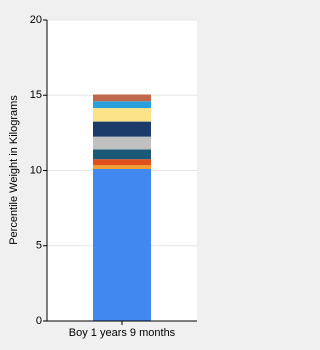 This screenshot has width=320, height=350. Describe the element at coordinates (39, 246) in the screenshot. I see `y-tick-label: 5` at that location.